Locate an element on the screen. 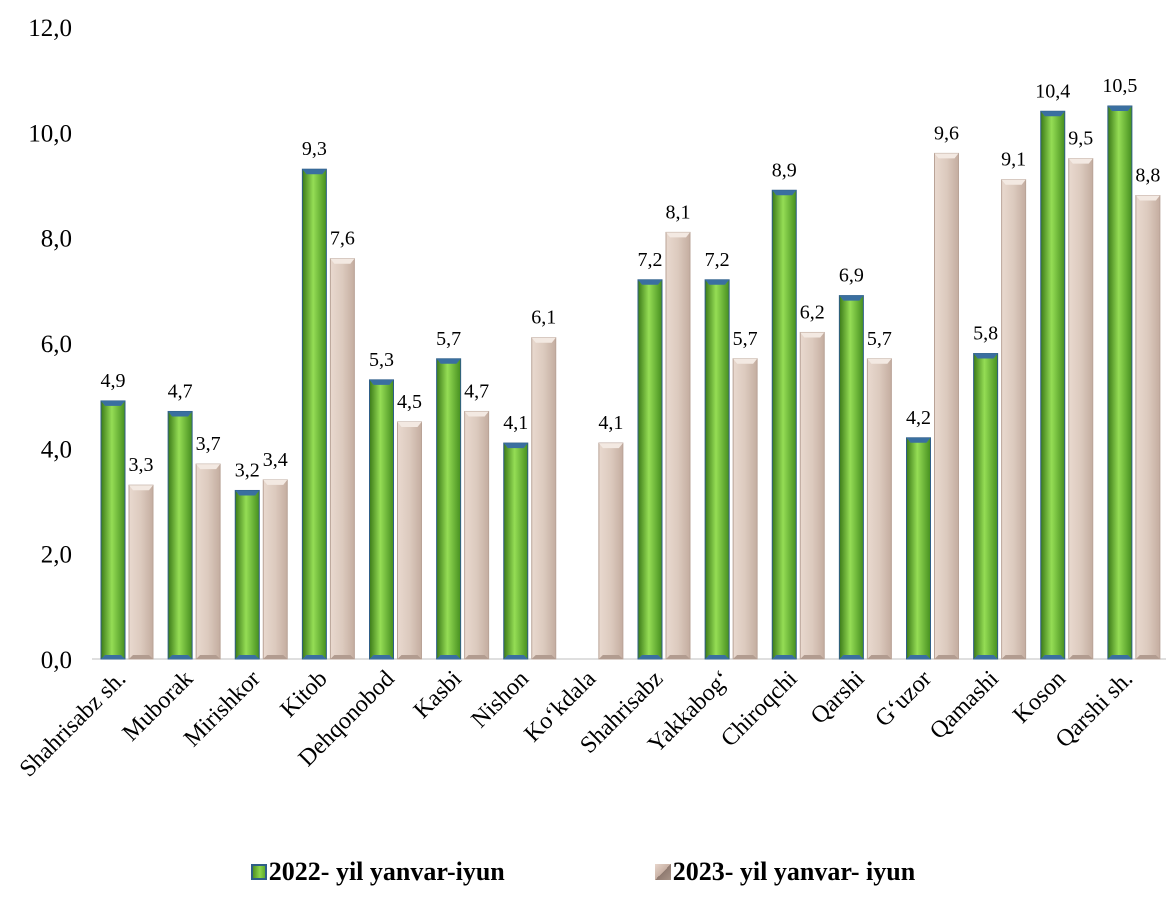 This screenshot has height=912, width=1166. data-label: 4,9 is located at coordinates (113, 381).